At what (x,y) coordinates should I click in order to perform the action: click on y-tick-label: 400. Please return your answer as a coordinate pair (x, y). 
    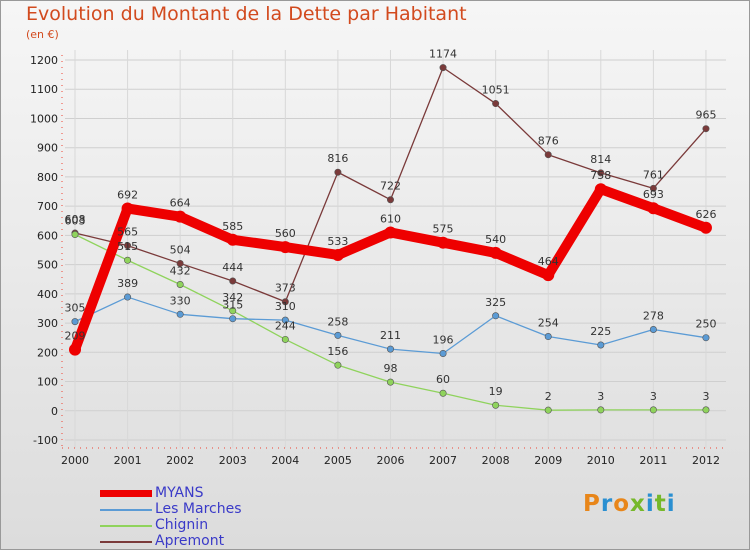
    Looking at the image, I should click on (47, 294).